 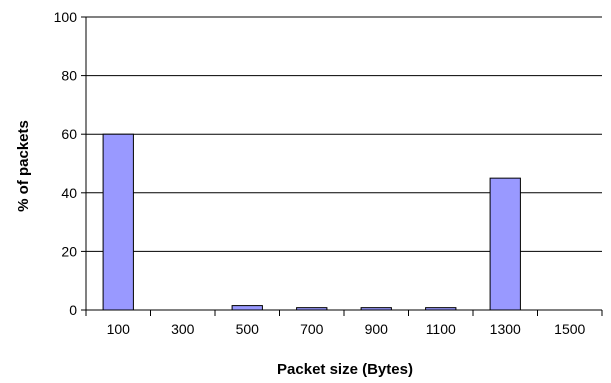 What do you see at coordinates (69, 76) in the screenshot?
I see `y-tick-label: 80` at bounding box center [69, 76].